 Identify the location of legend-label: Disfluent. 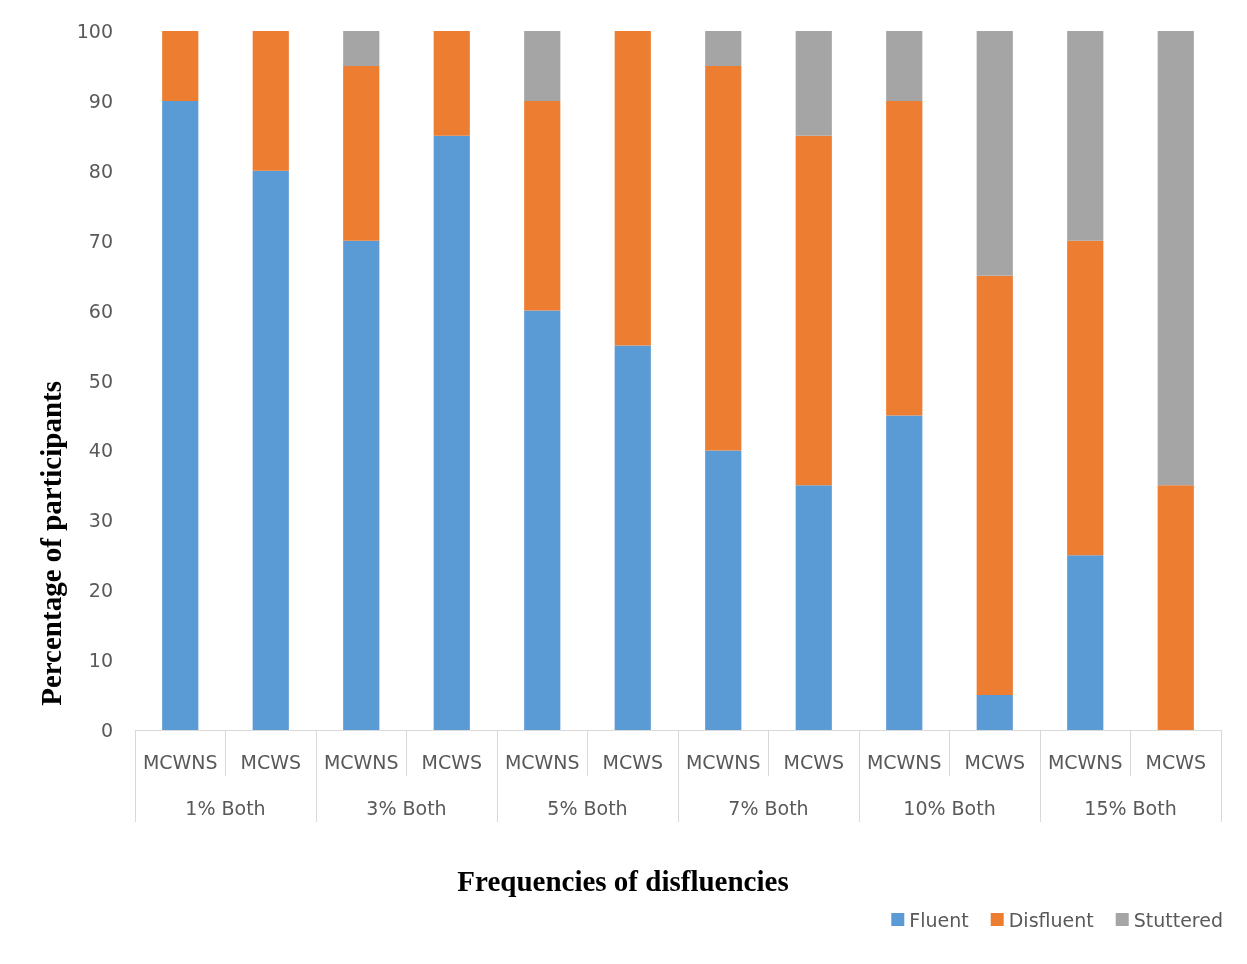
(1051, 919).